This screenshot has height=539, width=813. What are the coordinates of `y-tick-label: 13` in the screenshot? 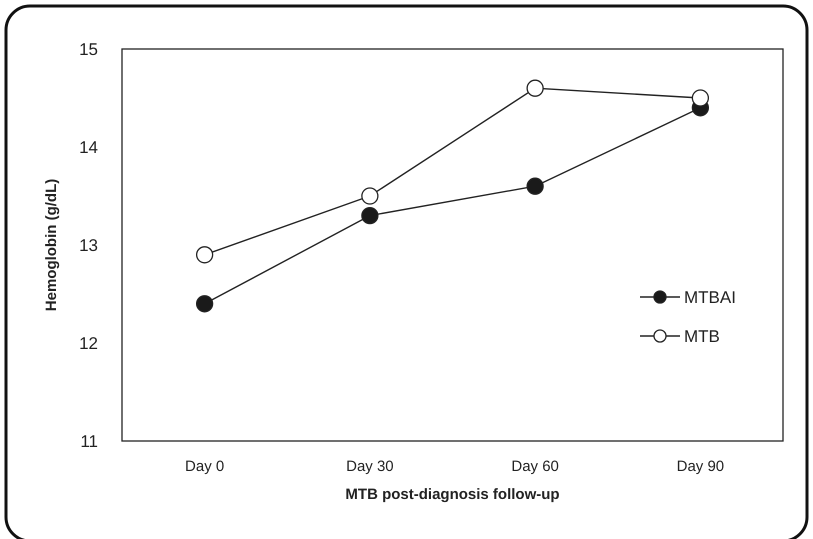 It's located at (88, 245).